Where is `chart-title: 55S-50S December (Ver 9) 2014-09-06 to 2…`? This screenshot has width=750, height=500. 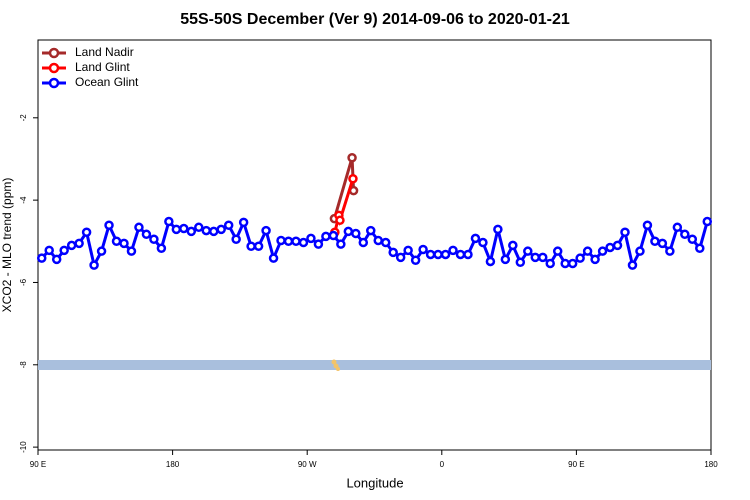
chart-title: 55S-50S December (Ver 9) 2014-09-06 to 2… is located at coordinates (375, 19).